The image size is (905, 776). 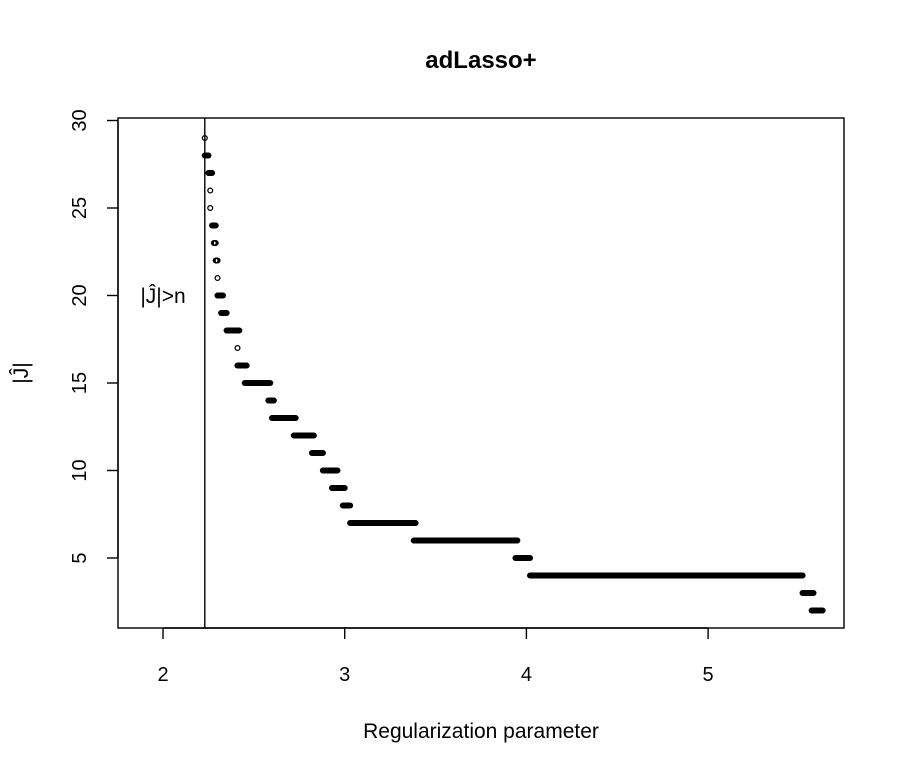 I want to click on y-axis-label: |Ĵ|, so click(x=21, y=372).